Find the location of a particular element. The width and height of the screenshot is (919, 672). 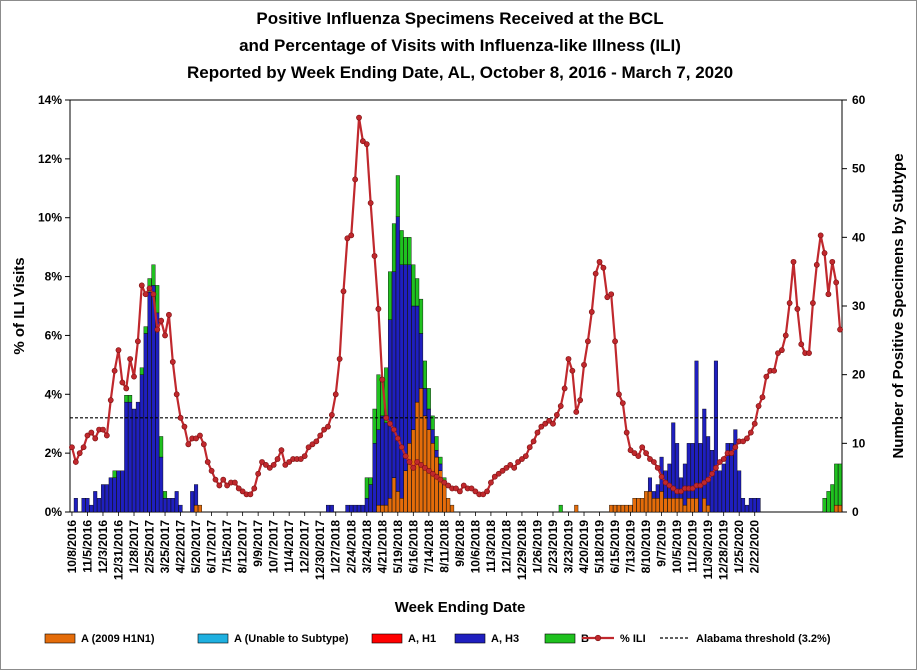

x-tick-label-7: 4/22/2017 is located at coordinates (181, 547).